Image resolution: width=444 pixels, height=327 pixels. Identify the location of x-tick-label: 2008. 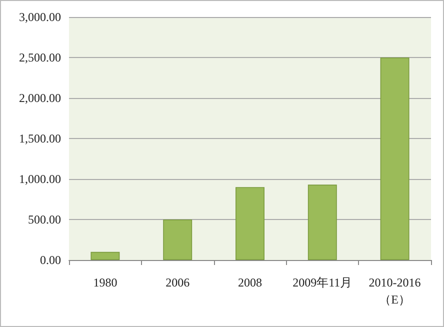
(250, 283).